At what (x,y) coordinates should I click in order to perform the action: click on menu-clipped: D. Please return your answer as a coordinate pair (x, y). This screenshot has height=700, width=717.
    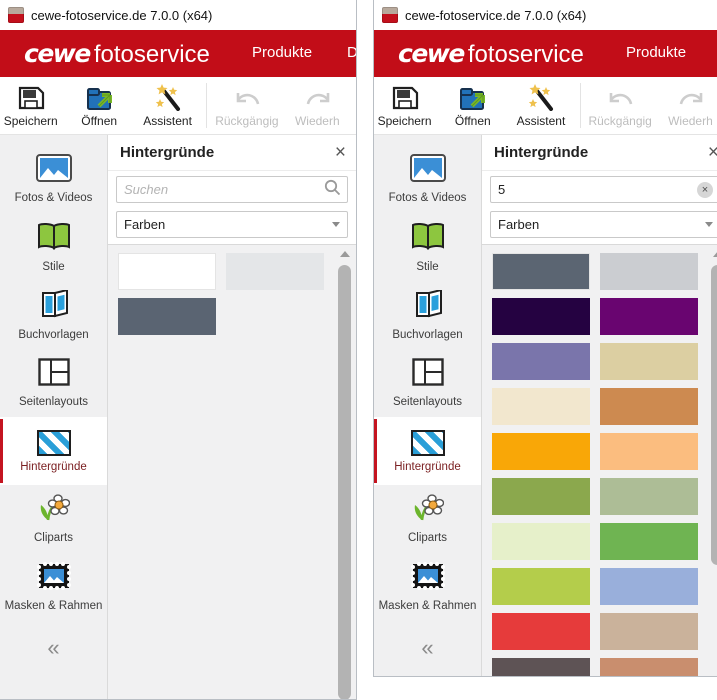
    Looking at the image, I should click on (352, 52).